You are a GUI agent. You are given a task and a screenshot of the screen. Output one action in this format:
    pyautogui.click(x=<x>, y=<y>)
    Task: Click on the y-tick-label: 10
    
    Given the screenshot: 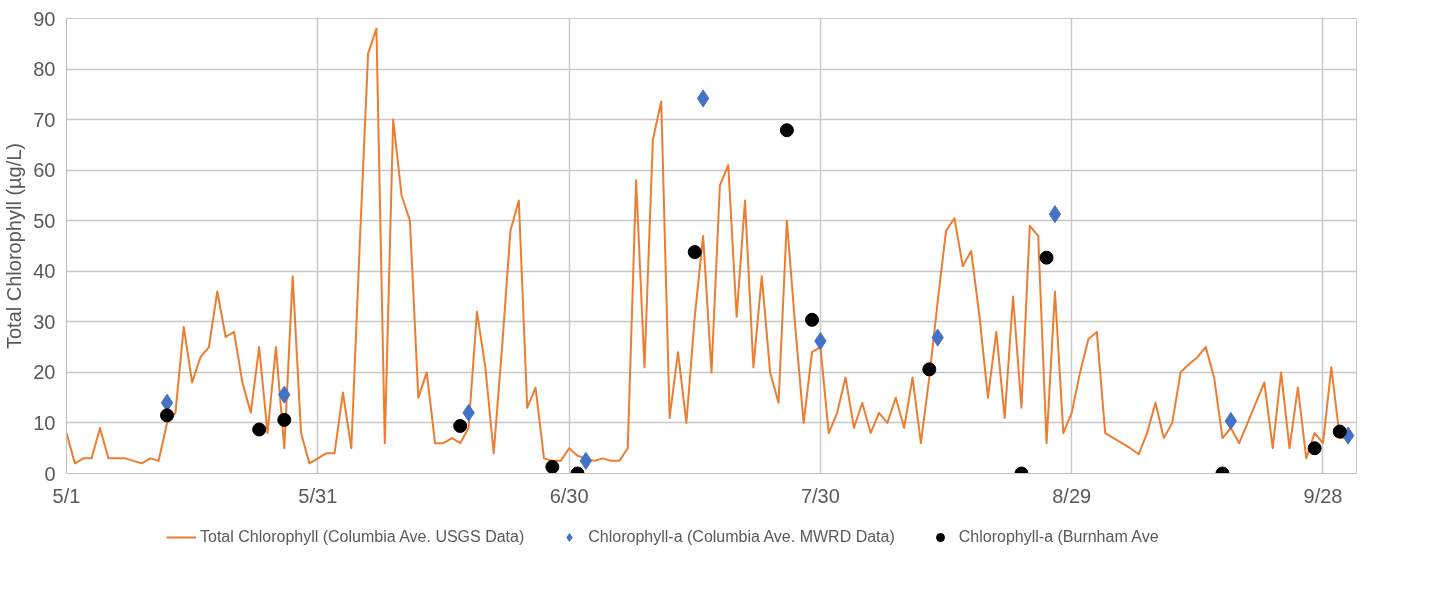 What is the action you would take?
    pyautogui.click(x=44, y=422)
    